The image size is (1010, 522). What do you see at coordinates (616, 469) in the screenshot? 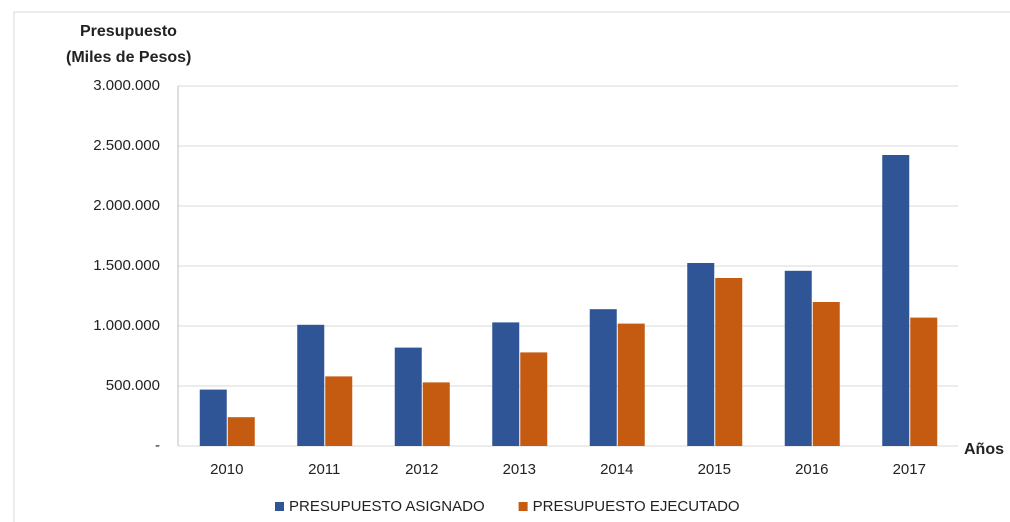
I see `x-tick-label: 2014` at bounding box center [616, 469].